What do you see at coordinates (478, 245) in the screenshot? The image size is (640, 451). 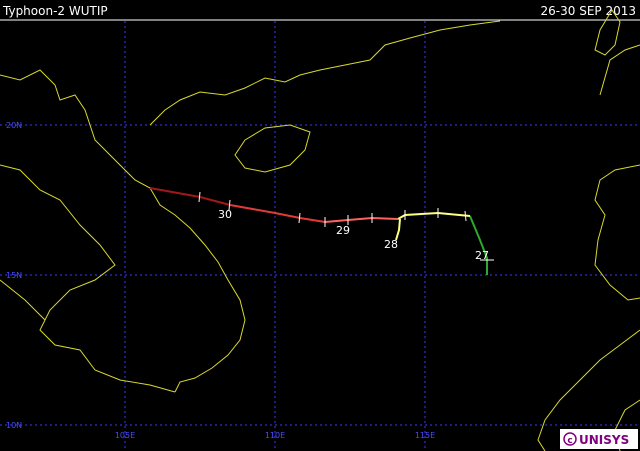 I see `track-depression` at bounding box center [478, 245].